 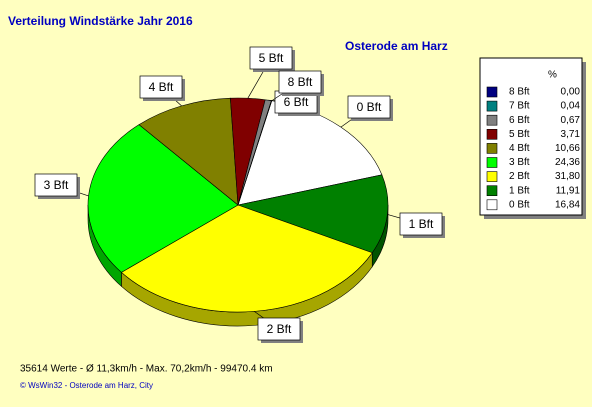 What do you see at coordinates (567, 176) in the screenshot?
I see `legend-value: 31,80` at bounding box center [567, 176].